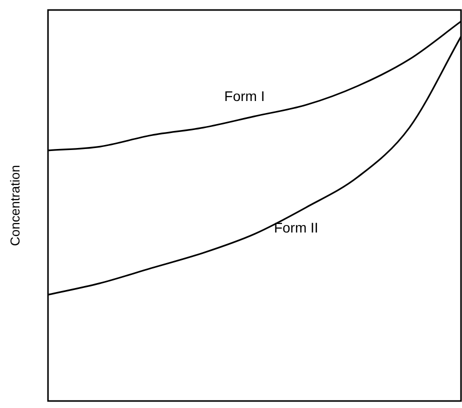  Describe the element at coordinates (296, 227) in the screenshot. I see `series-label: Form II` at that location.